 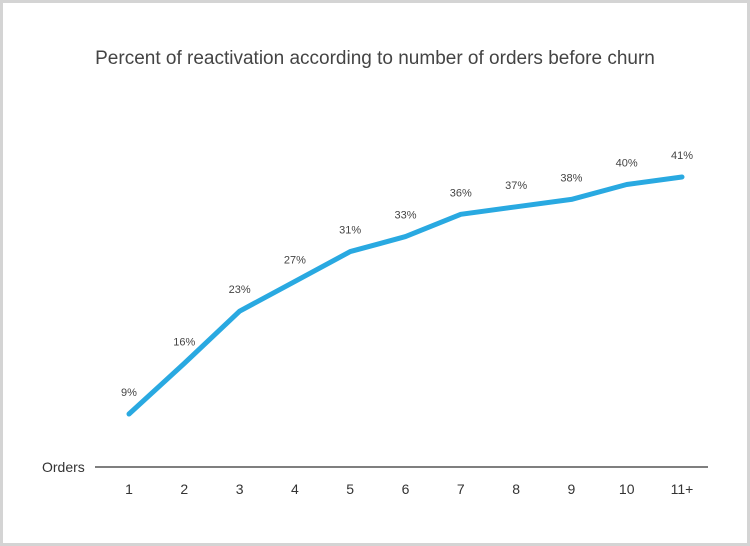 I want to click on data-label: 36%, so click(x=461, y=193).